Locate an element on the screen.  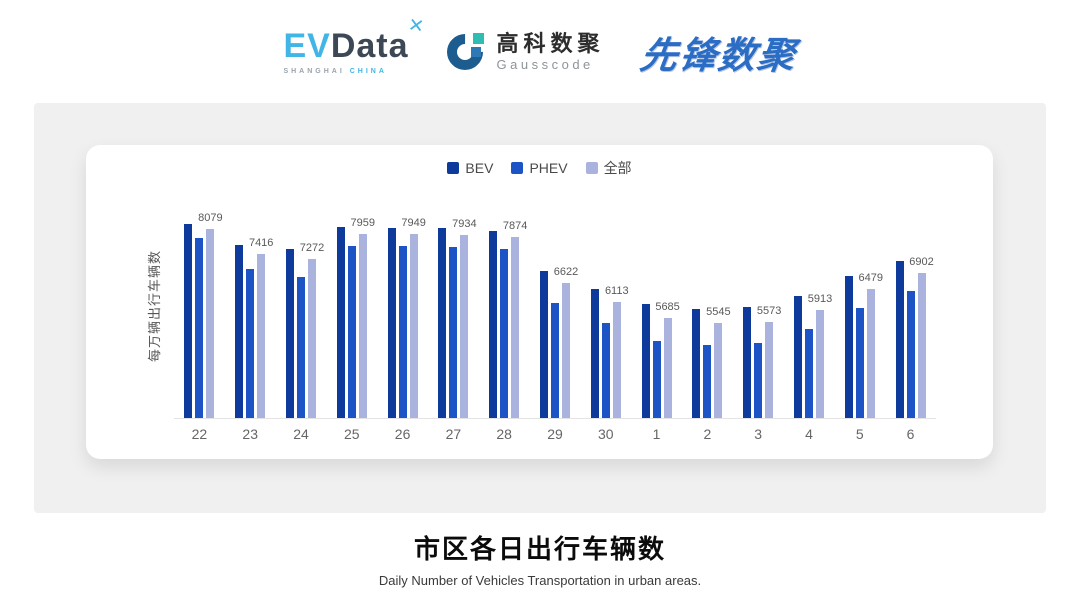
xianfeng-logo: 先锋数聚 is located at coordinates (718, 55).